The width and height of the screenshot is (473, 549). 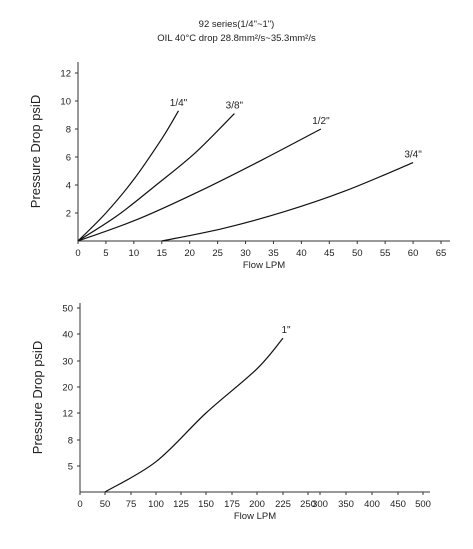 I want to click on y-tick-label: 2, so click(x=68, y=214).